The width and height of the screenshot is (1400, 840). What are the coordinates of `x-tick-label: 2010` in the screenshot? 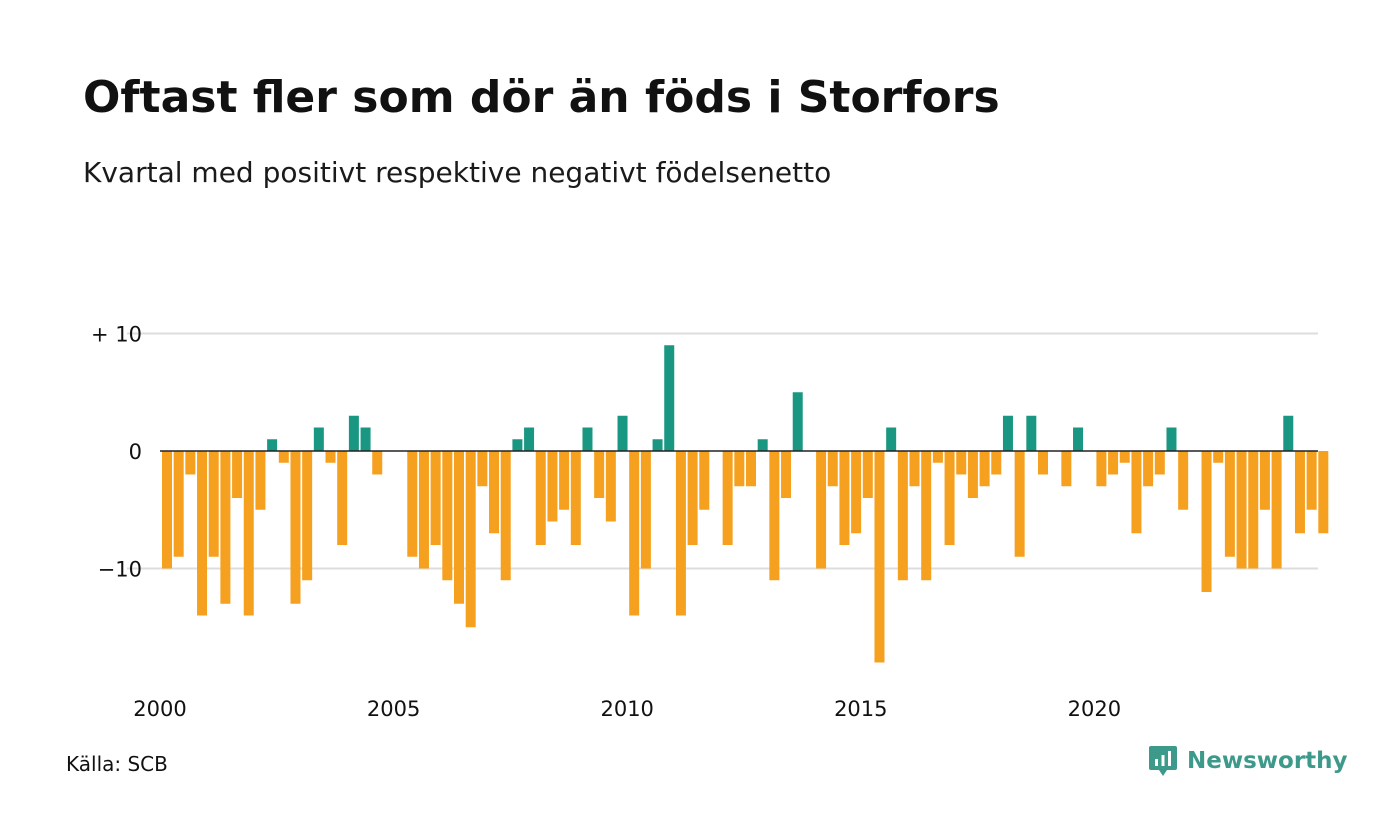 It's located at (626, 709).